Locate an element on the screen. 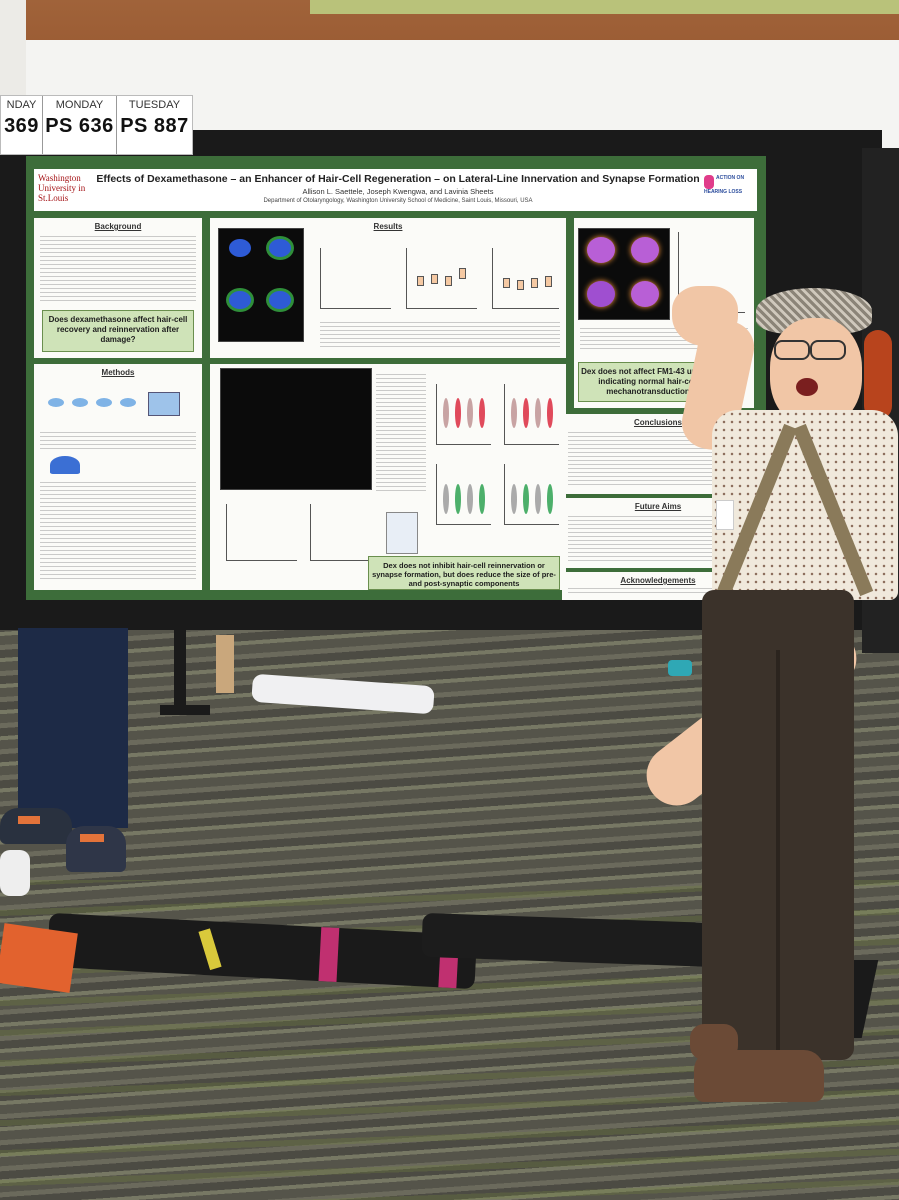  polka-dot-blouse is located at coordinates (805, 505).